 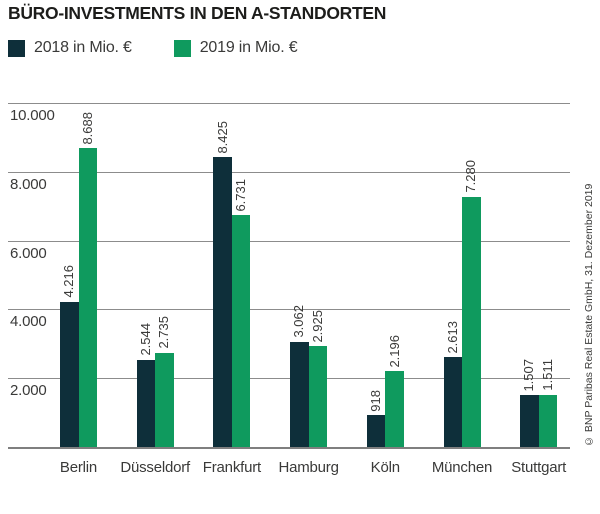 I want to click on bar-2019-stuttgart, so click(x=548, y=421).